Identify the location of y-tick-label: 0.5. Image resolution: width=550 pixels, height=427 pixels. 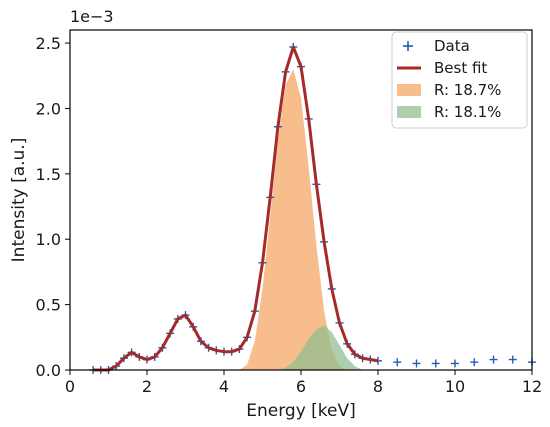
(48, 305).